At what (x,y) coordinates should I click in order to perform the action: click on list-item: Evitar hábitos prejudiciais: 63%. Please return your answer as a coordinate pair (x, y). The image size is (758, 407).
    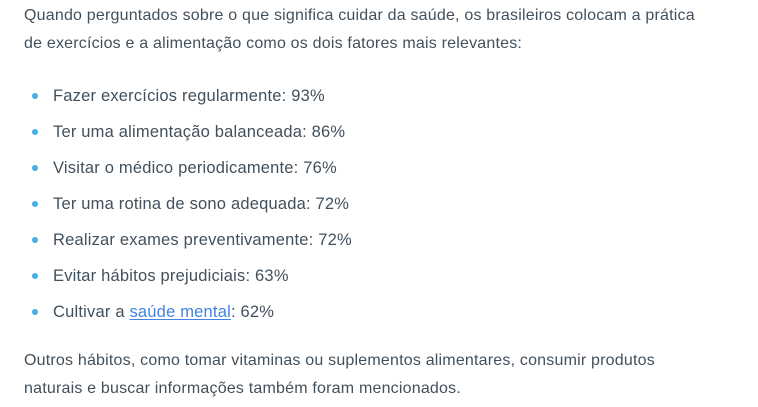
    Looking at the image, I should click on (379, 276).